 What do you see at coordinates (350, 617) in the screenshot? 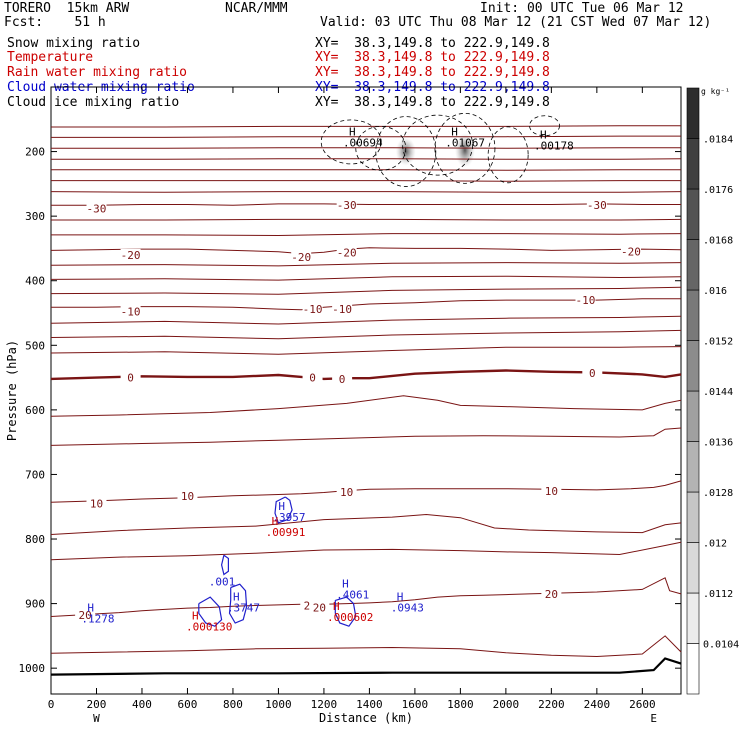
I see `max-value: .000602` at bounding box center [350, 617].